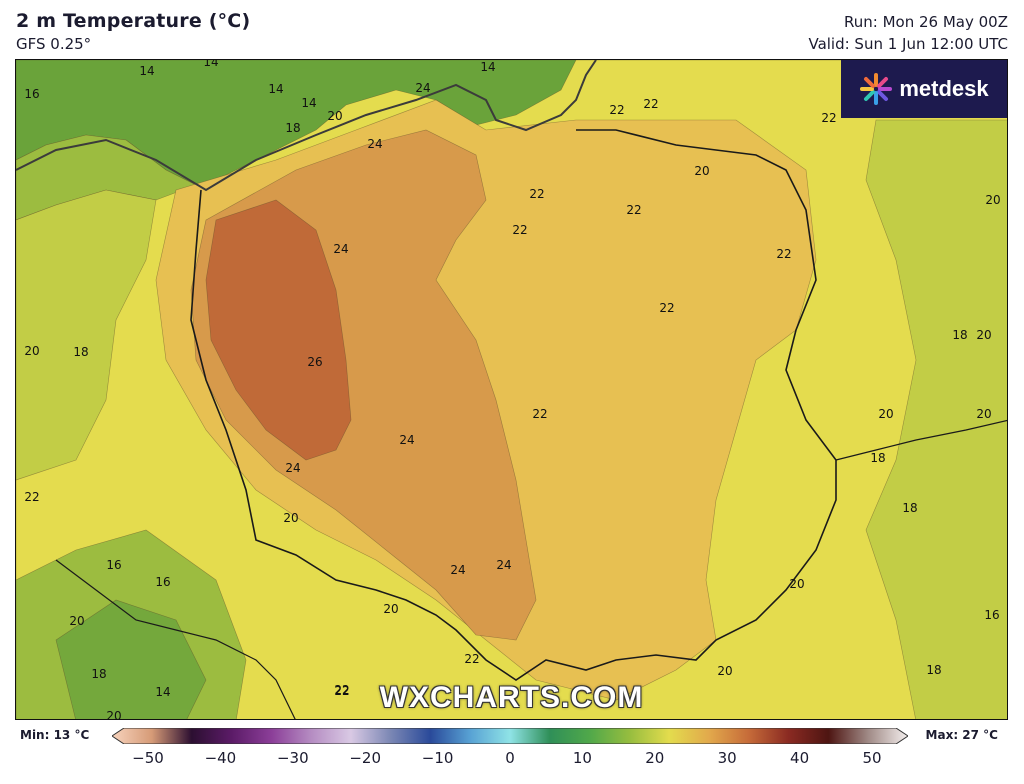  I want to click on isotherm-label: 26, so click(315, 362).